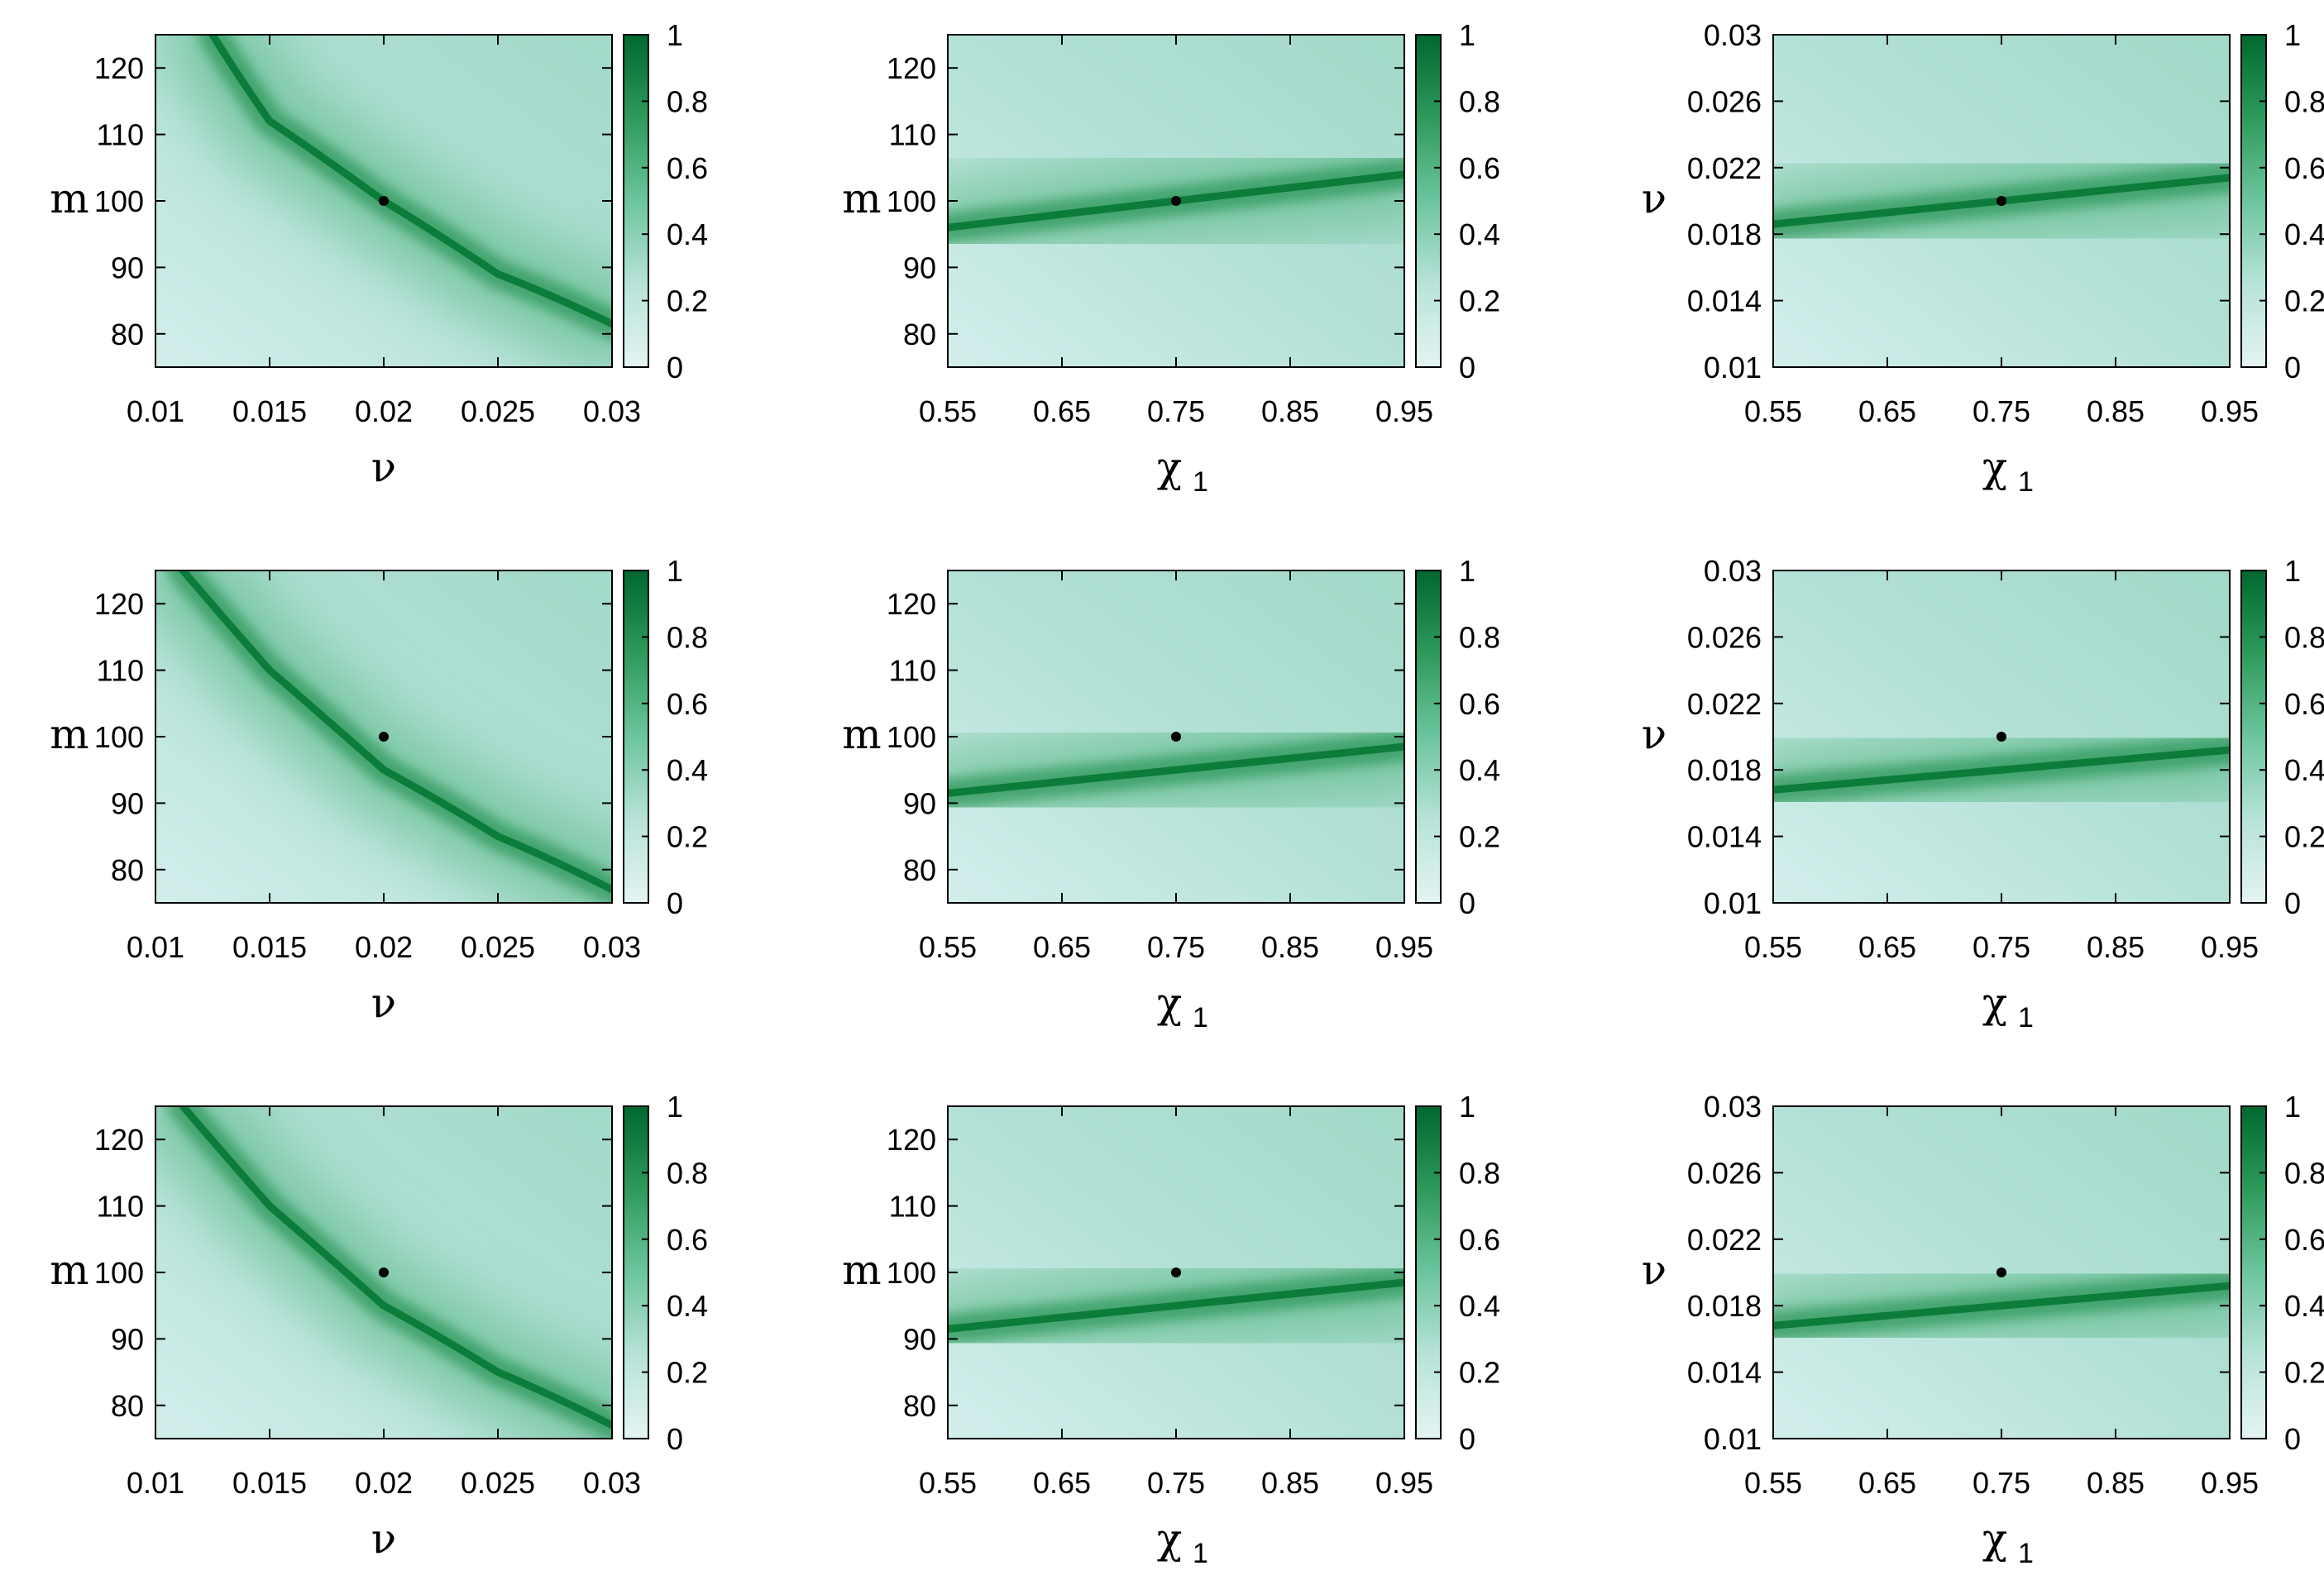 The width and height of the screenshot is (2324, 1580). I want to click on y-tick-label: 0.03, so click(1733, 35).